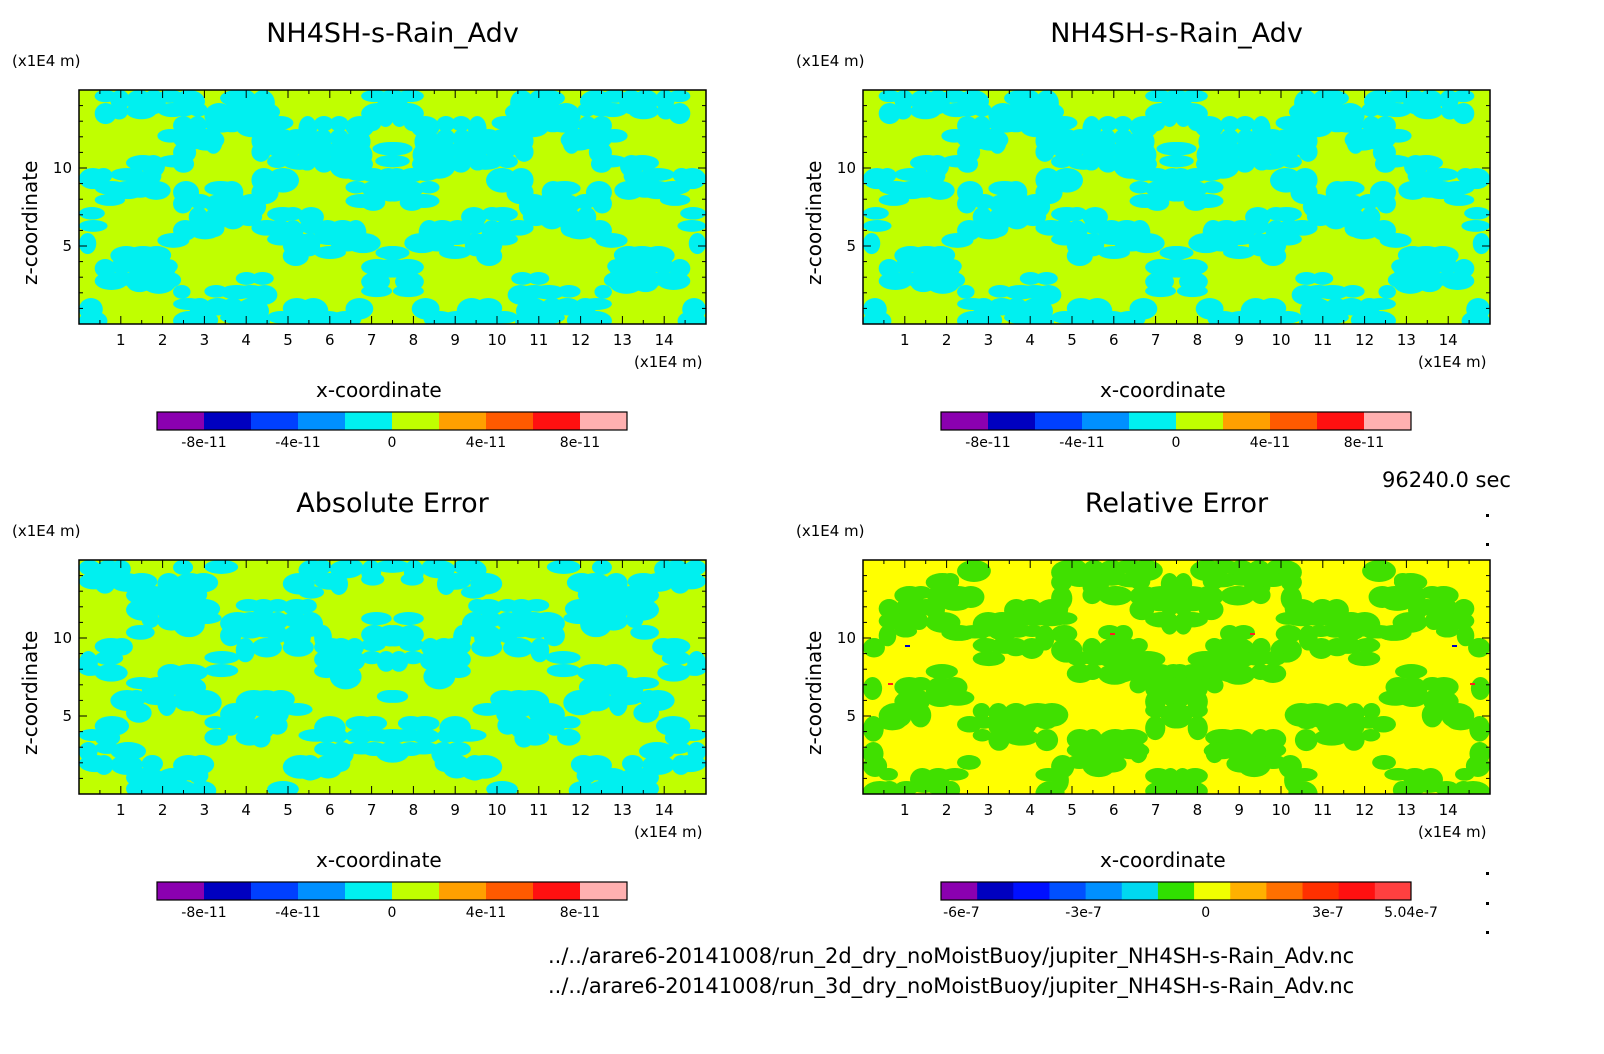 The image size is (1604, 1054). What do you see at coordinates (1198, 810) in the screenshot?
I see `x-tick-label: 8` at bounding box center [1198, 810].